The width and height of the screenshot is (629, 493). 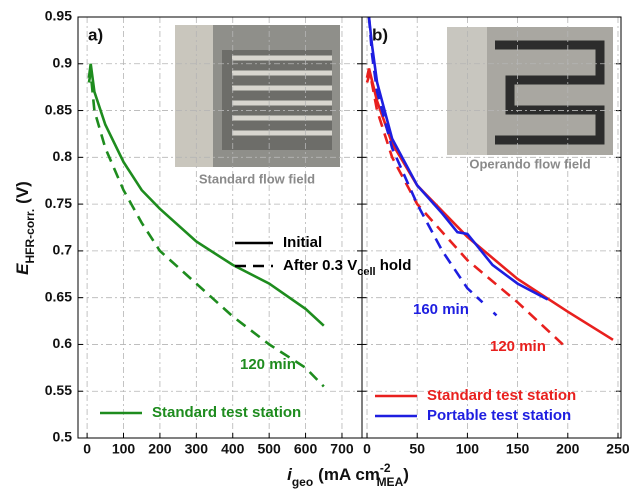 What do you see at coordinates (499, 415) in the screenshot?
I see `legend-label: Portable test station` at bounding box center [499, 415].